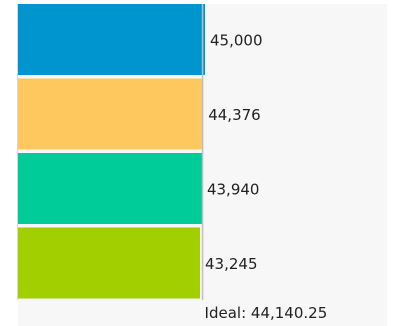 The height and width of the screenshot is (326, 393). What do you see at coordinates (233, 190) in the screenshot?
I see `bar-value-label-3: 43,940` at bounding box center [233, 190].